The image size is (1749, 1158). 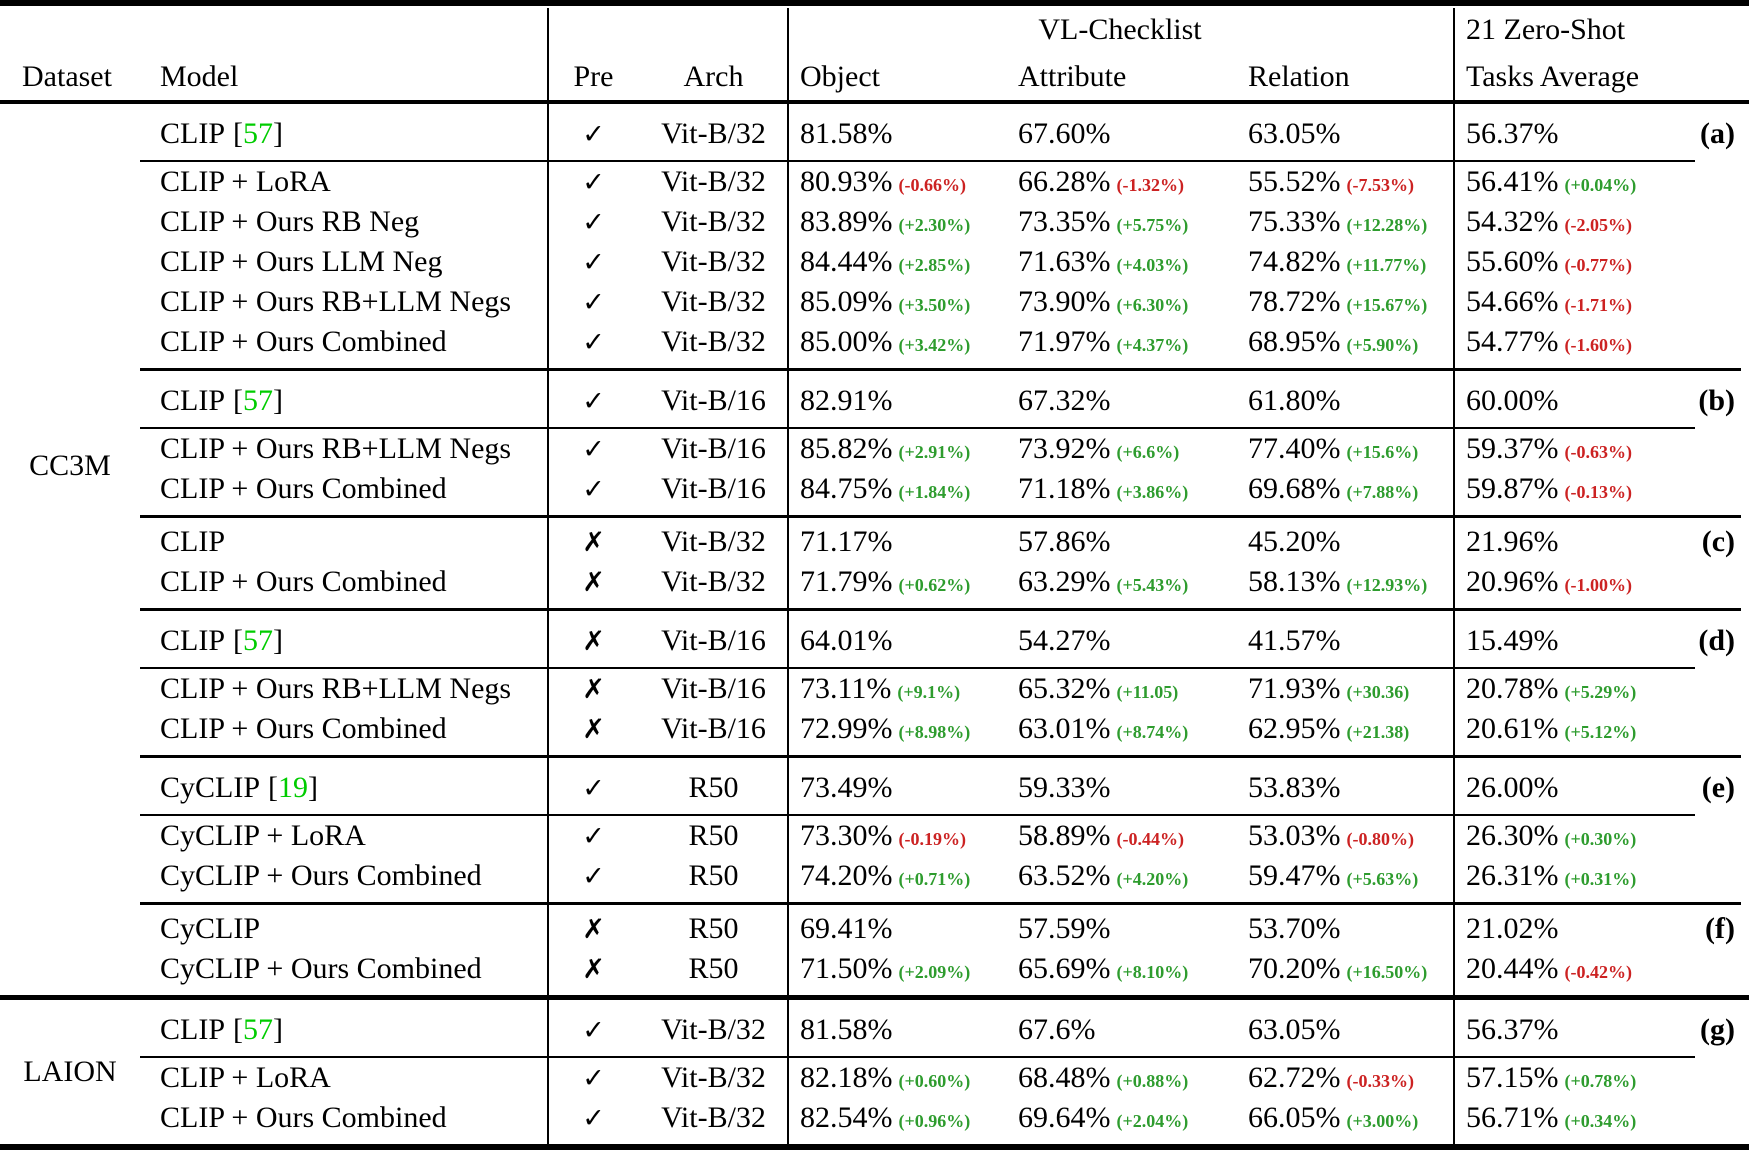 What do you see at coordinates (1294, 875) in the screenshot?
I see `metric-value: 59.47%` at bounding box center [1294, 875].